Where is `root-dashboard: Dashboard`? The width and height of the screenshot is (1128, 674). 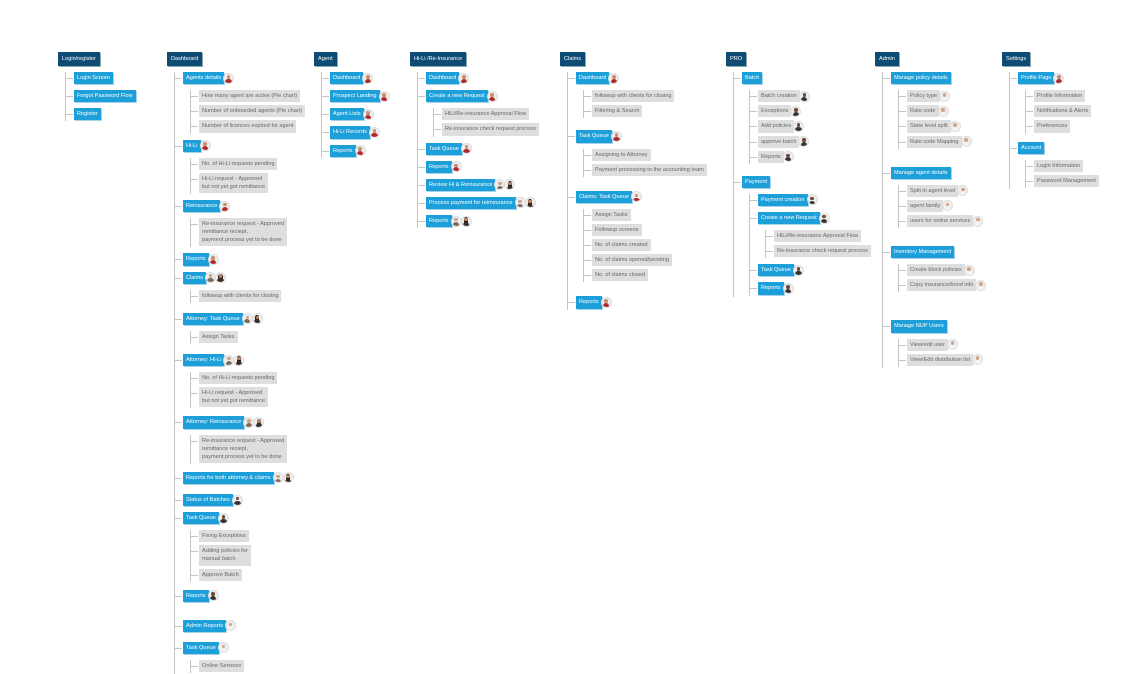 root-dashboard: Dashboard is located at coordinates (185, 59).